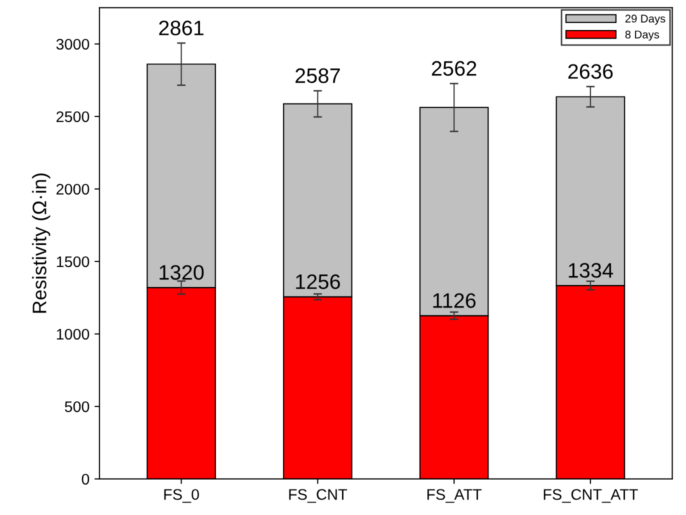  I want to click on y-tick-label: 2500, so click(73, 116).